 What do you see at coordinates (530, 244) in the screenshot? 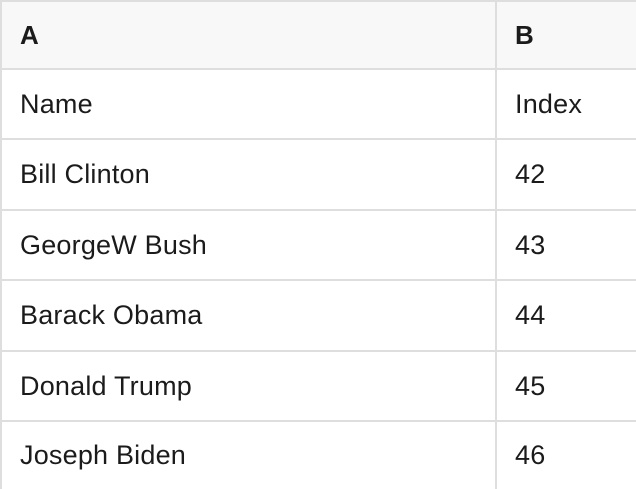
I see `cell-b3-value: 43` at bounding box center [530, 244].